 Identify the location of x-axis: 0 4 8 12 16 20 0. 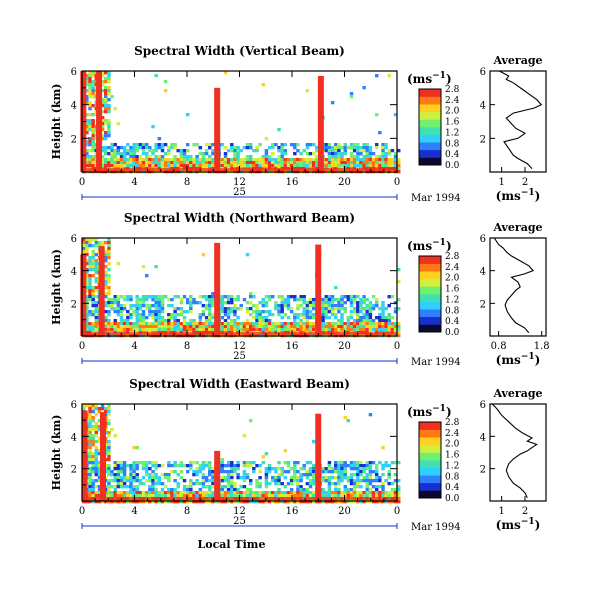
(239, 129).